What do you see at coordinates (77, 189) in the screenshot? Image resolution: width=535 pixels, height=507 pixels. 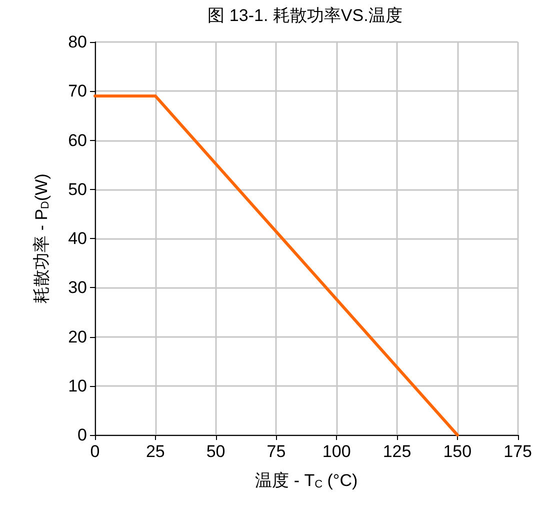 I see `y-tick-label: 50` at bounding box center [77, 189].